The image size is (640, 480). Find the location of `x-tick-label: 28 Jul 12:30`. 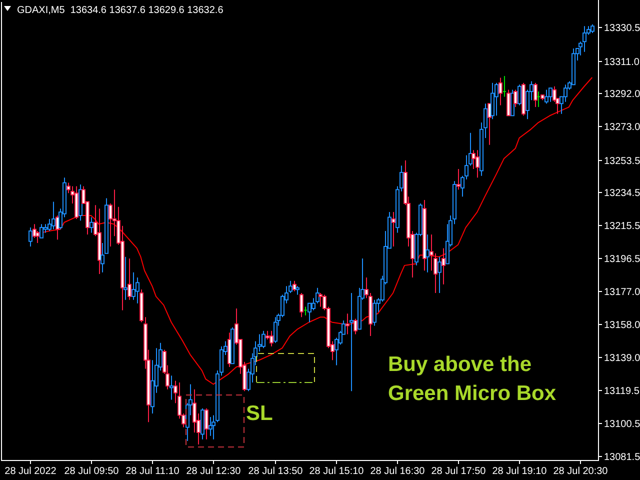

x-tick-label: 28 Jul 12:30 is located at coordinates (214, 471).